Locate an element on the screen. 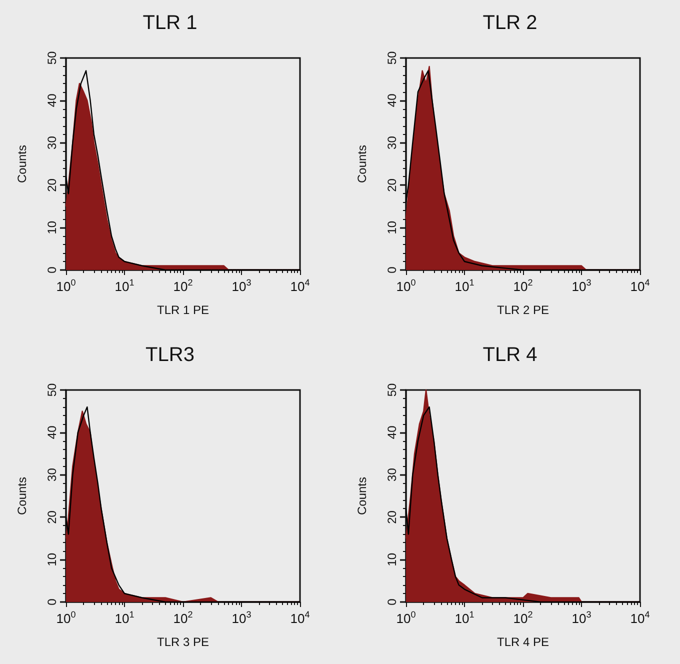 Image resolution: width=680 pixels, height=664 pixels. x-axis-title: TLR 1 PE is located at coordinates (183, 310).